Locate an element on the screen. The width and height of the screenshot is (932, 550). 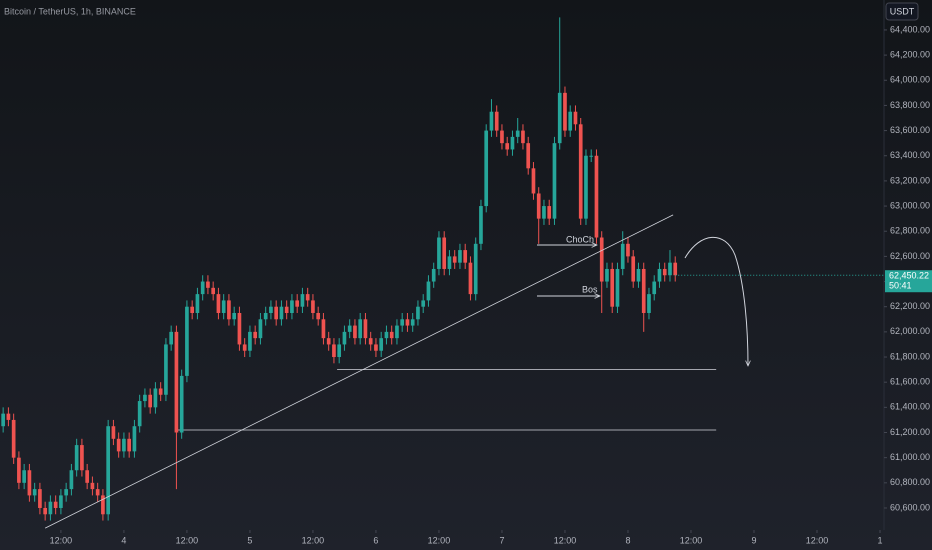
y-tick-label: 61,400.00 is located at coordinates (910, 407).